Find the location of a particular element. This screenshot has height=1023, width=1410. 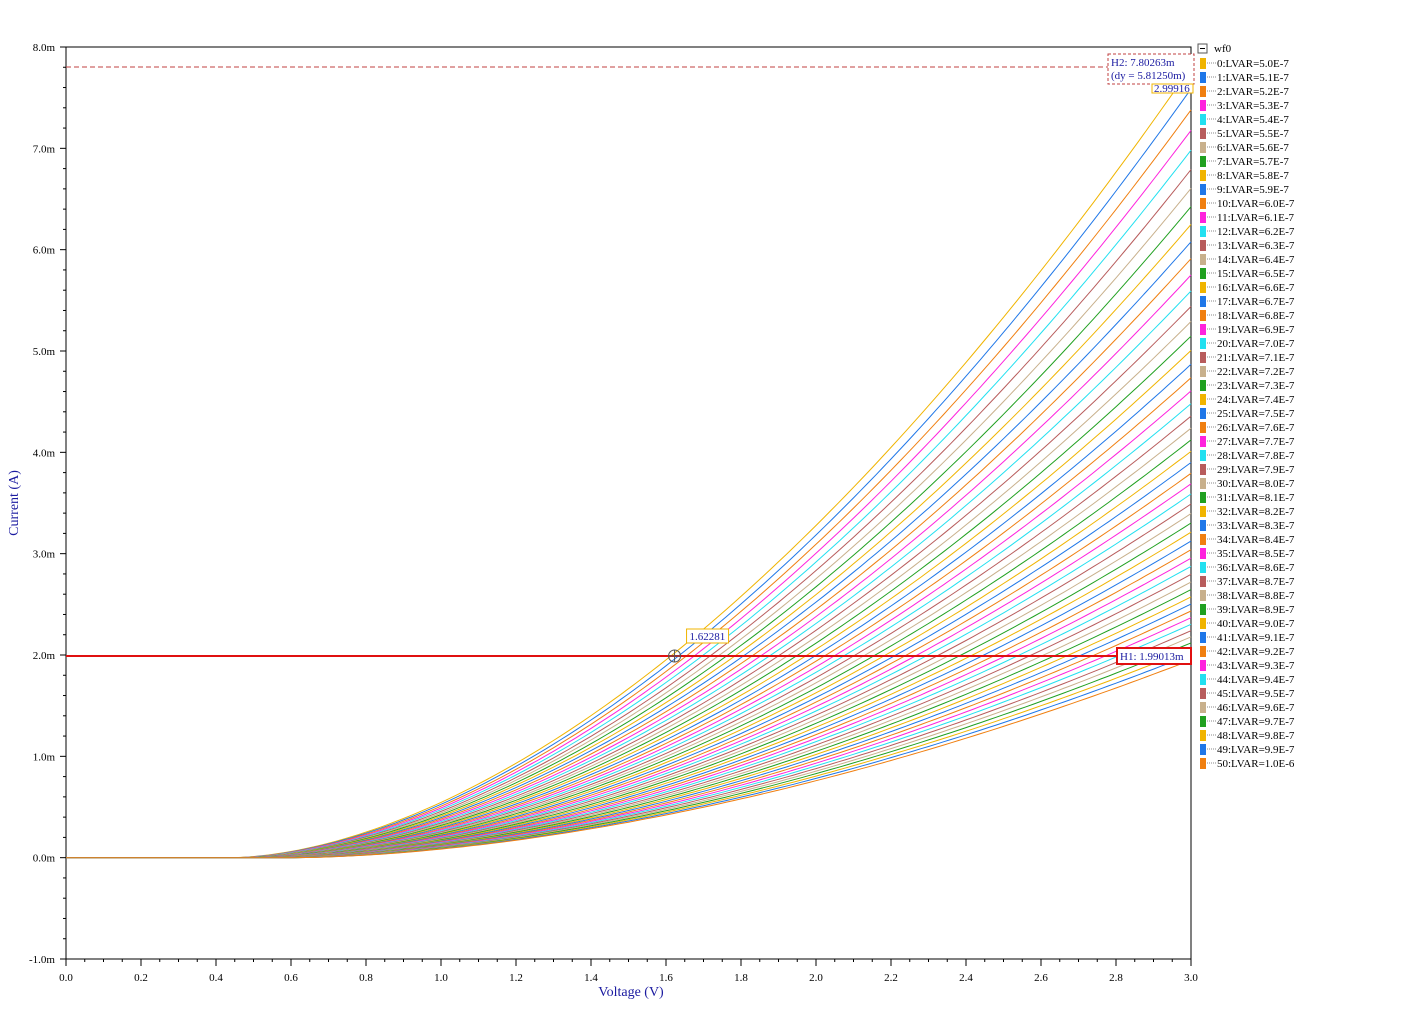

legend-entry: 34:LVAR=8.4E-7 is located at coordinates (1256, 540).